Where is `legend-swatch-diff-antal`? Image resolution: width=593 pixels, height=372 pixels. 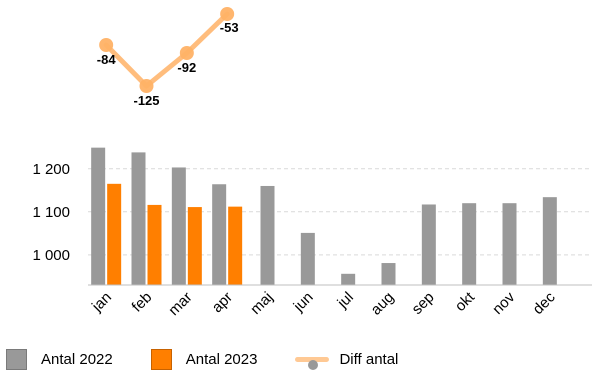 legend-swatch-diff-antal is located at coordinates (312, 359).